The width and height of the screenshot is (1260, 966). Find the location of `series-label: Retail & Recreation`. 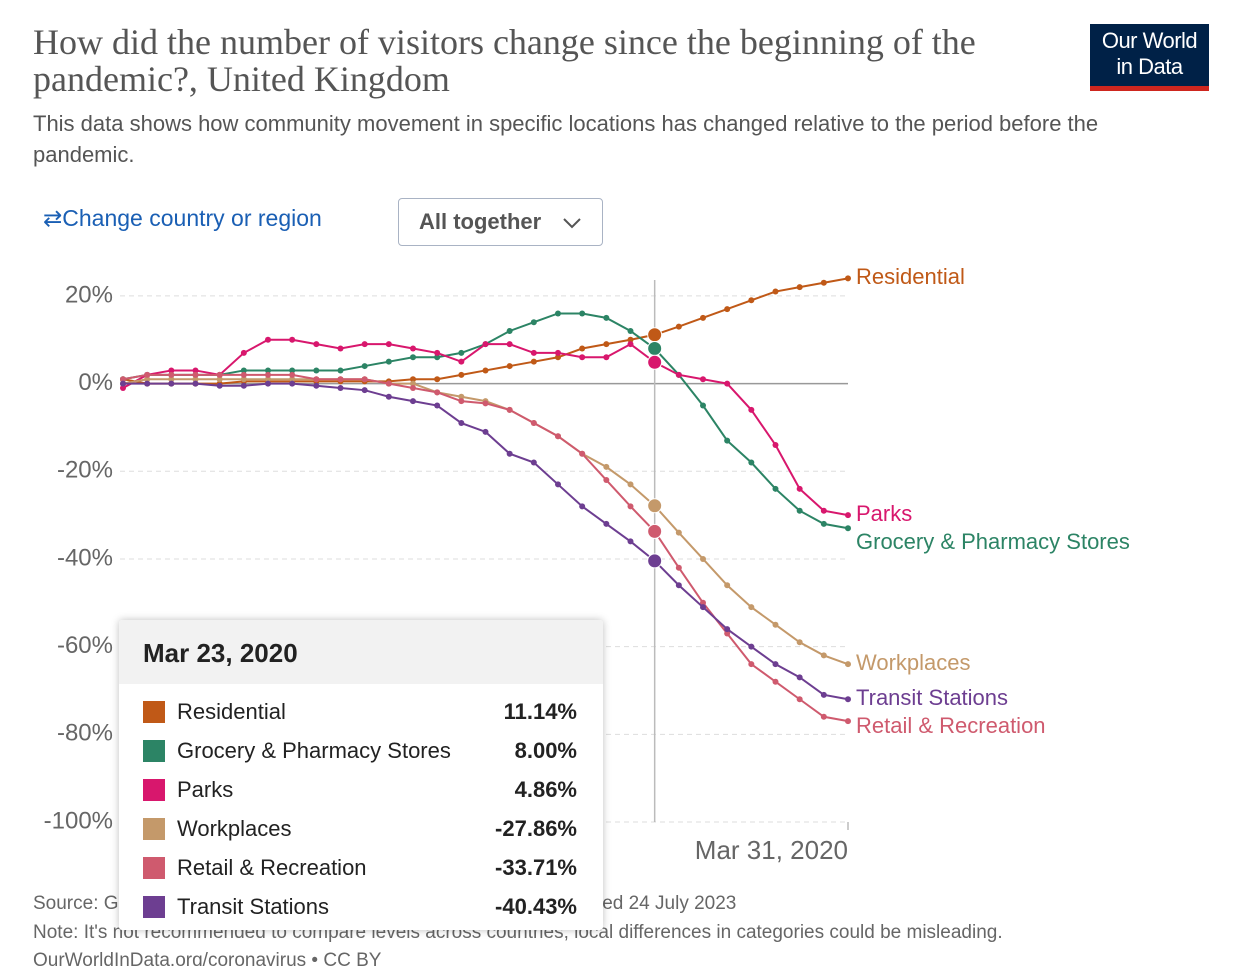

series-label: Retail & Recreation is located at coordinates (951, 725).